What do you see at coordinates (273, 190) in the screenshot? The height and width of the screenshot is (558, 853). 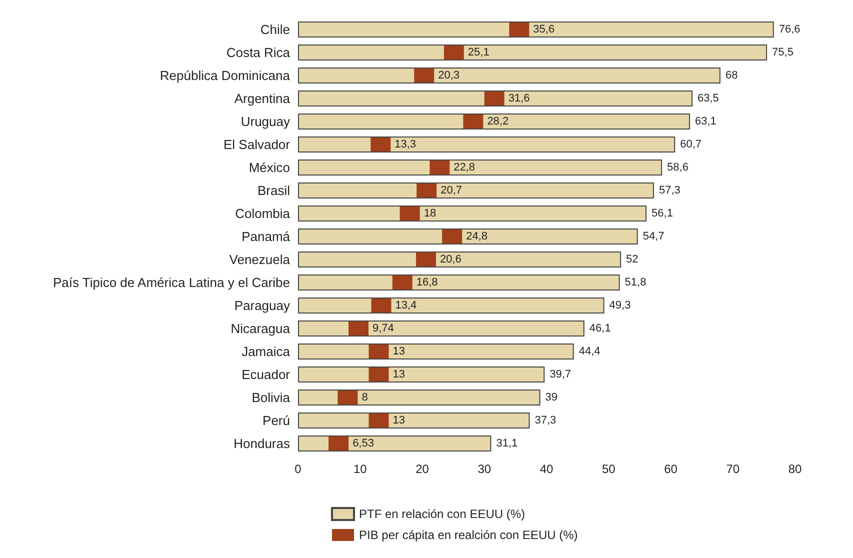 I see `y-tick-label: Brasil` at bounding box center [273, 190].